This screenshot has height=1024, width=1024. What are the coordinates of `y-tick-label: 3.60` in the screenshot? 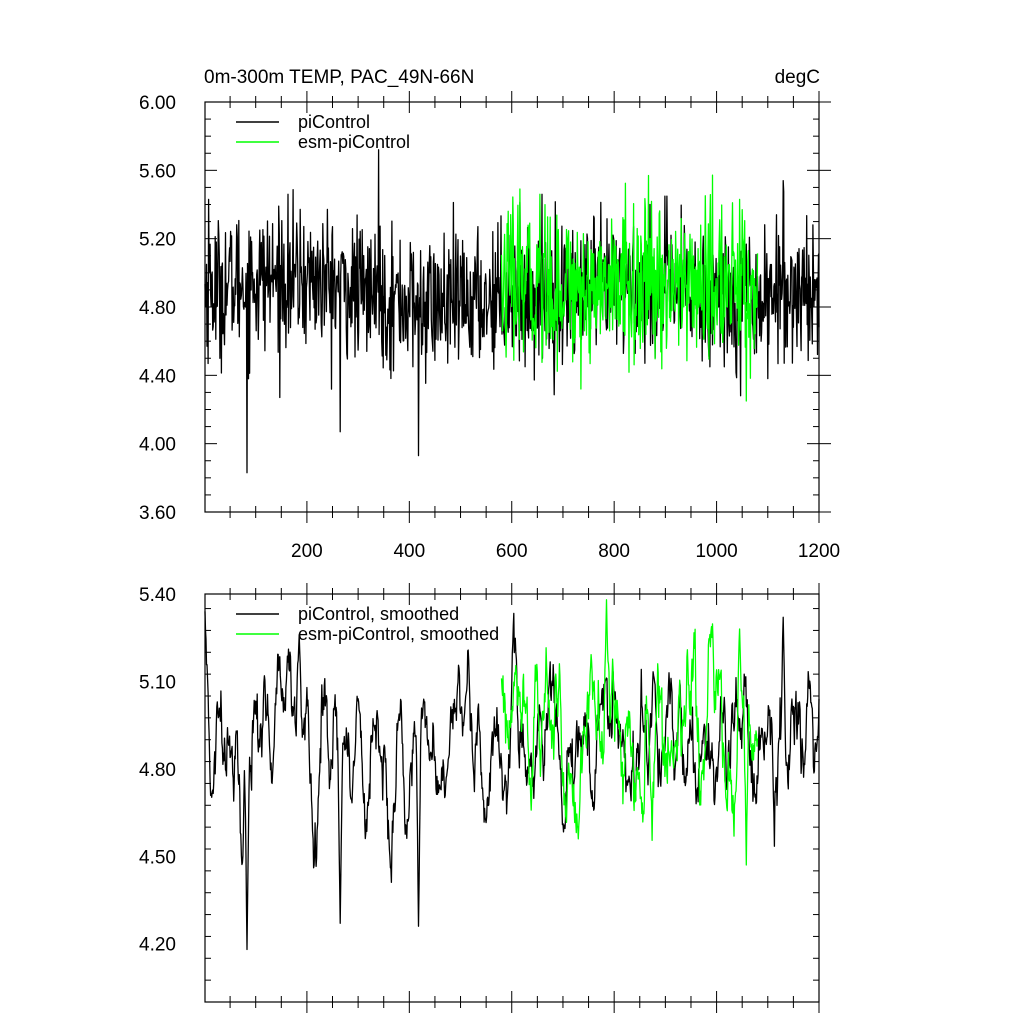 It's located at (157, 513).